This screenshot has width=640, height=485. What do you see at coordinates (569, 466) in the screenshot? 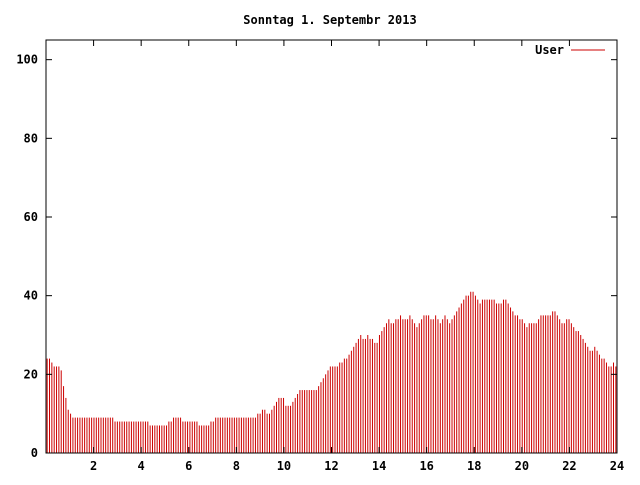
I see `x-tick-label: 22` at bounding box center [569, 466].